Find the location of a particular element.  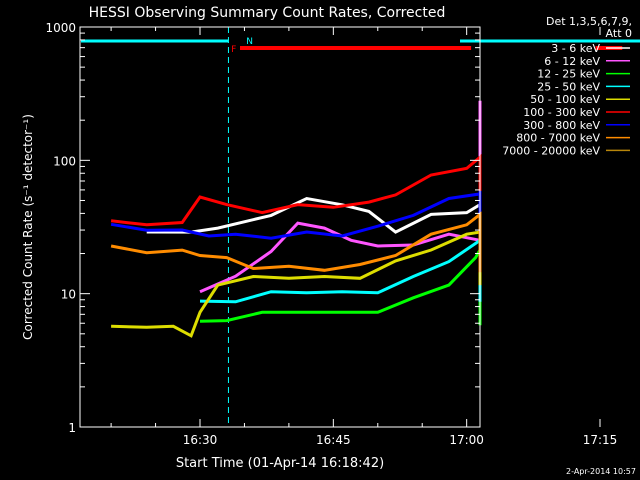

legend-label-4: 50 - 100 keV is located at coordinates (565, 99).